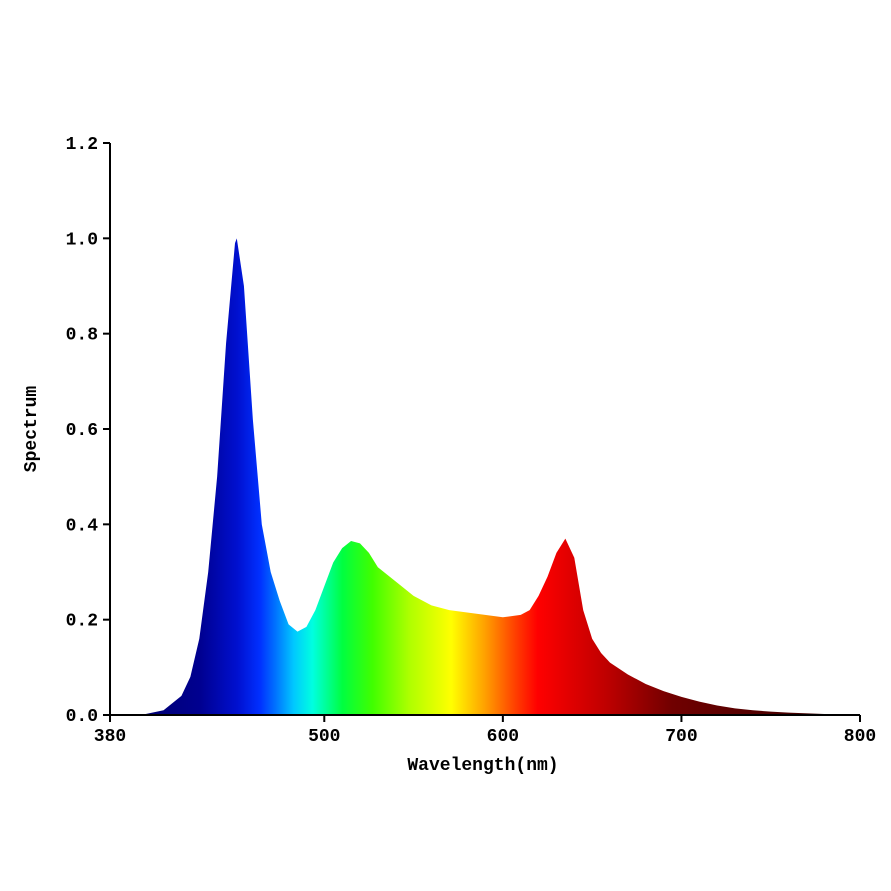 This screenshot has height=891, width=891. What do you see at coordinates (860, 737) in the screenshot?
I see `x-tick-label: 800` at bounding box center [860, 737].